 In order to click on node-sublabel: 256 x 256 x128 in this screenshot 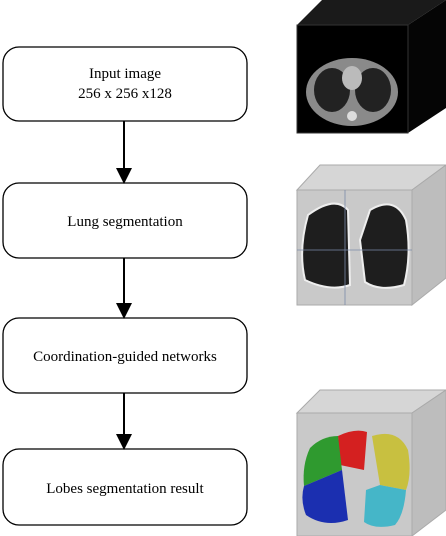, I will do `click(125, 94)`.